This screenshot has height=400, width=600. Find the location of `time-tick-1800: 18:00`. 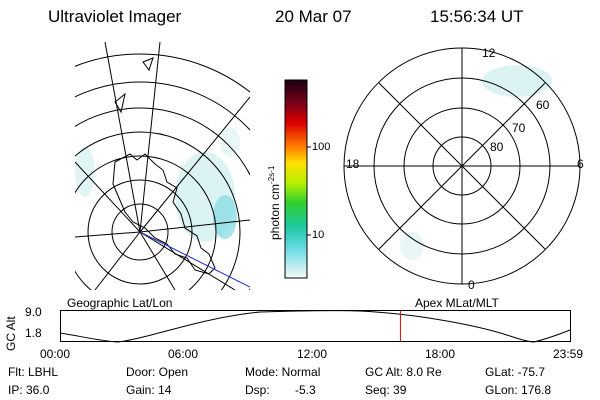

time-tick-1800: 18:00 is located at coordinates (440, 354).